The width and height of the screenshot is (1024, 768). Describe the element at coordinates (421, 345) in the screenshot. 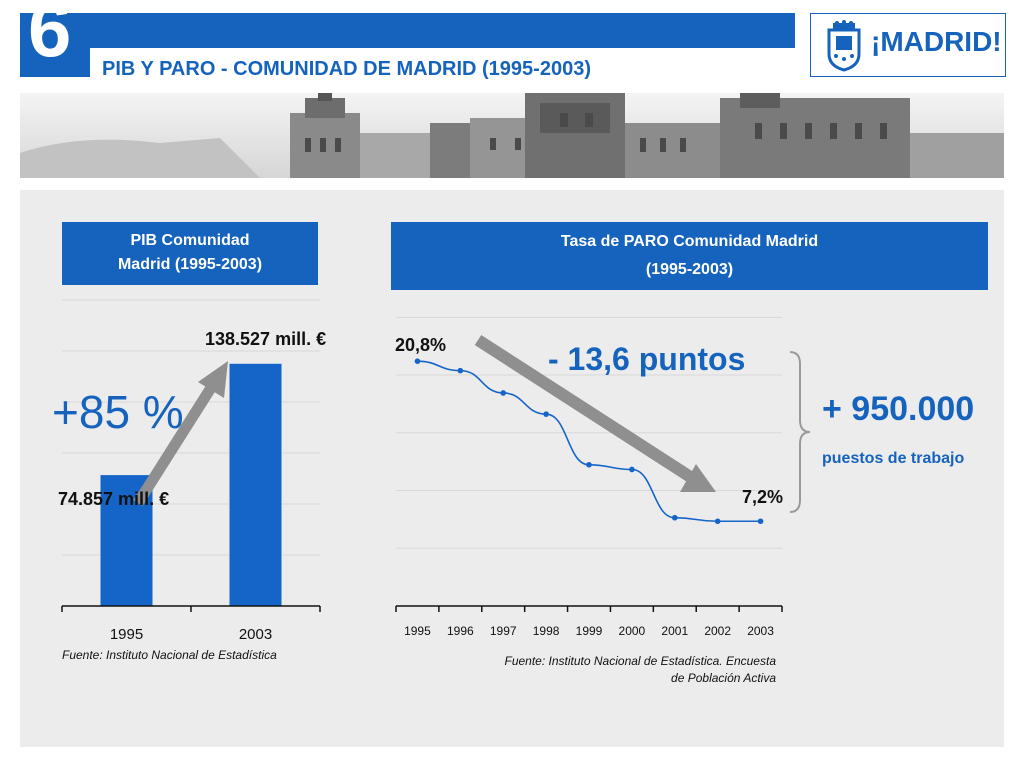

I see `paro-start-label: 20,8%` at that location.